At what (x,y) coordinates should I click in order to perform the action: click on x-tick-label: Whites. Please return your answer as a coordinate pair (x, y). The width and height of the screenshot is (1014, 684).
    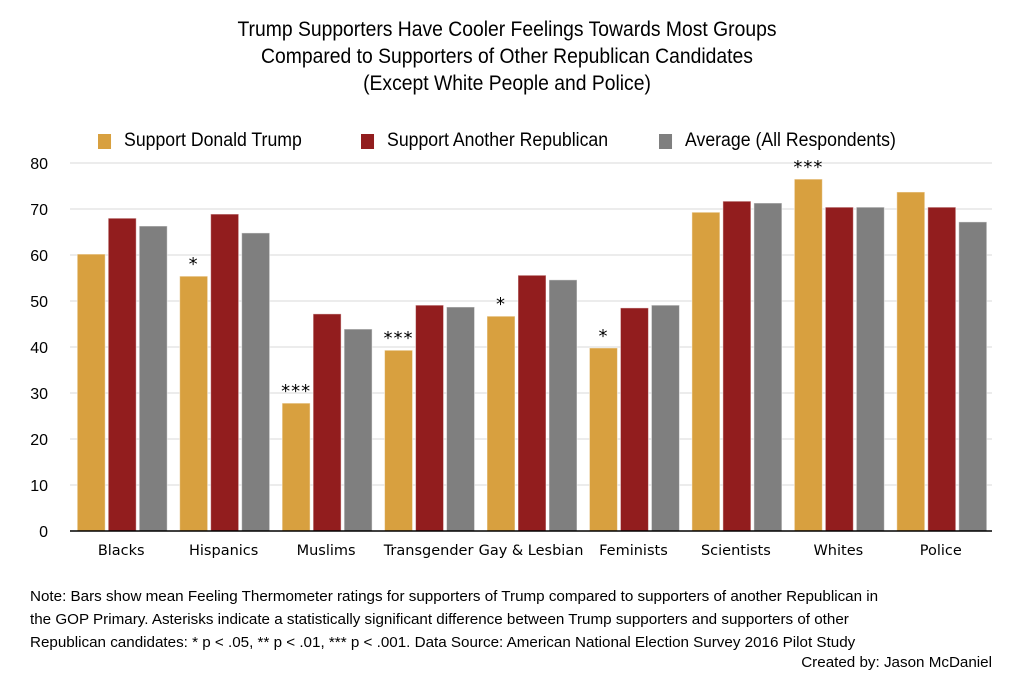
    Looking at the image, I should click on (838, 551).